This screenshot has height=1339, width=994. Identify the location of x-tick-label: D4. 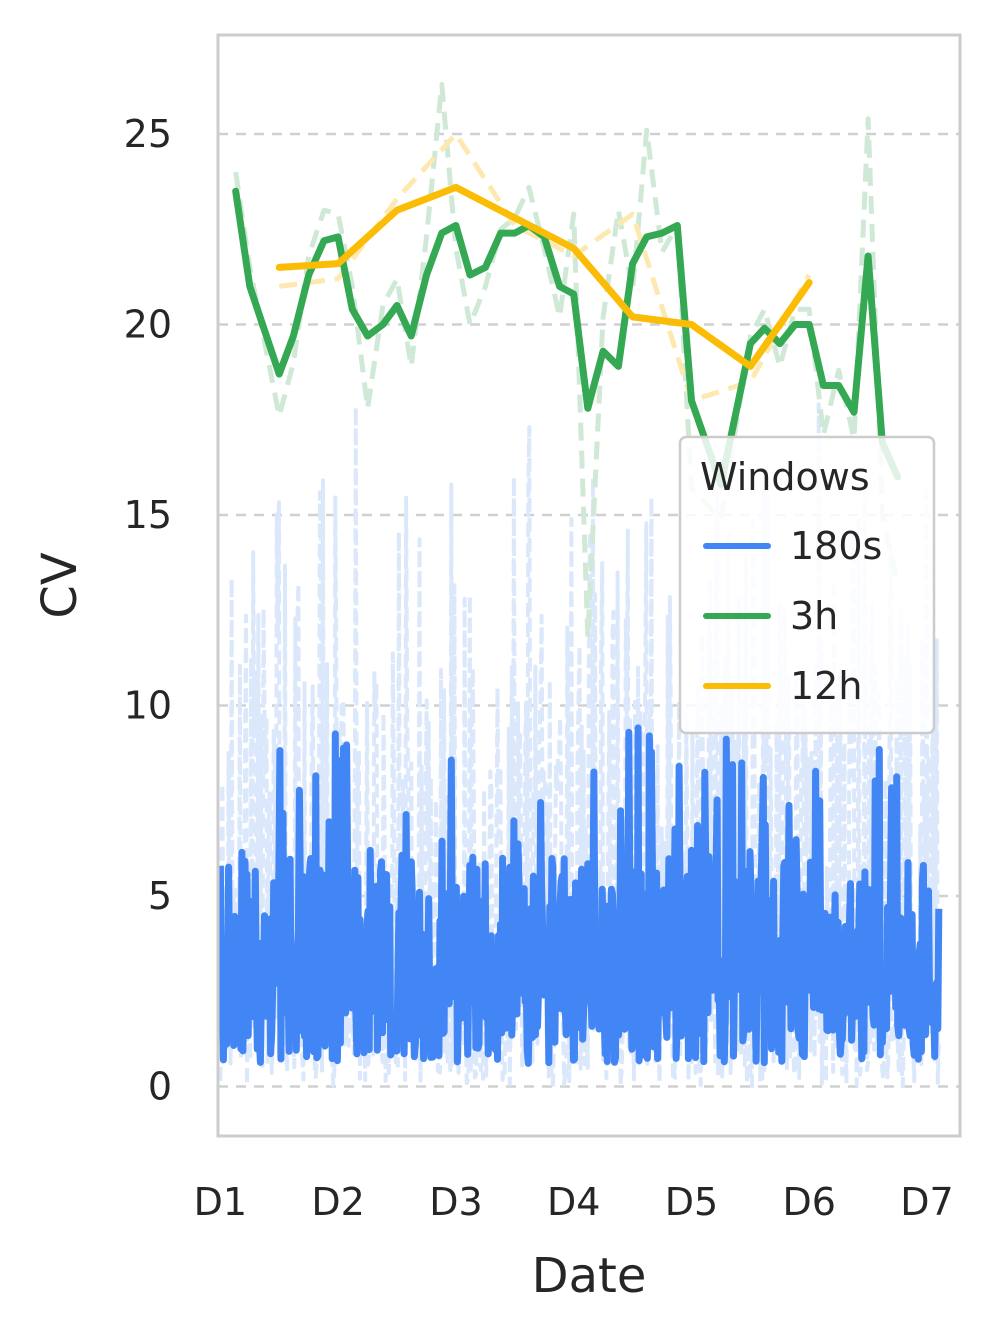
(573, 1202).